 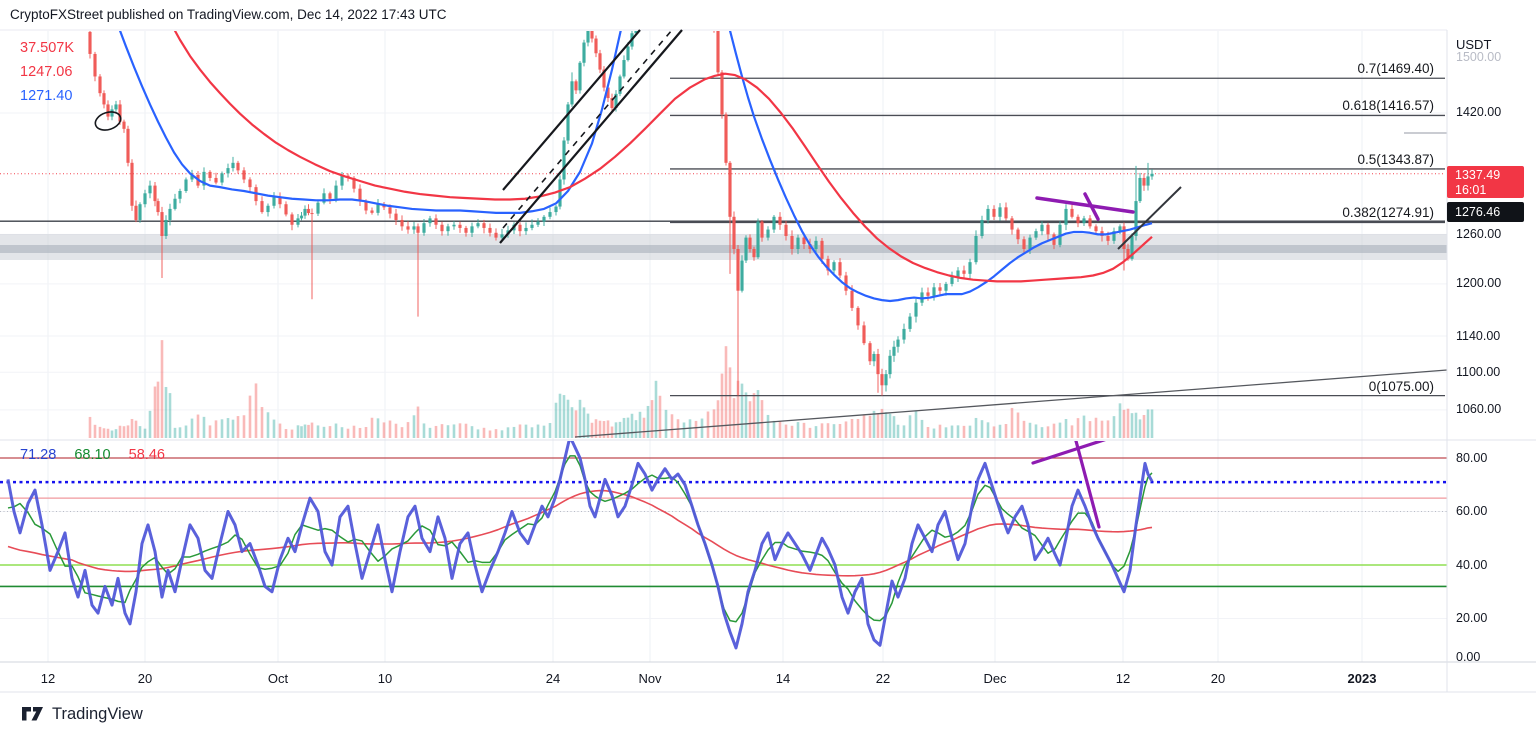 I want to click on rsi-smoothed-value: 58.46, so click(x=146, y=455).